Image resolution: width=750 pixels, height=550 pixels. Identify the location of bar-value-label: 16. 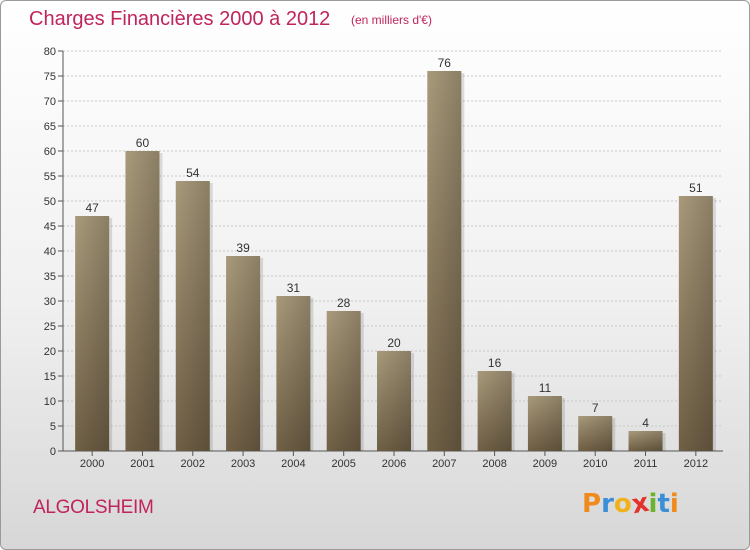
(495, 363).